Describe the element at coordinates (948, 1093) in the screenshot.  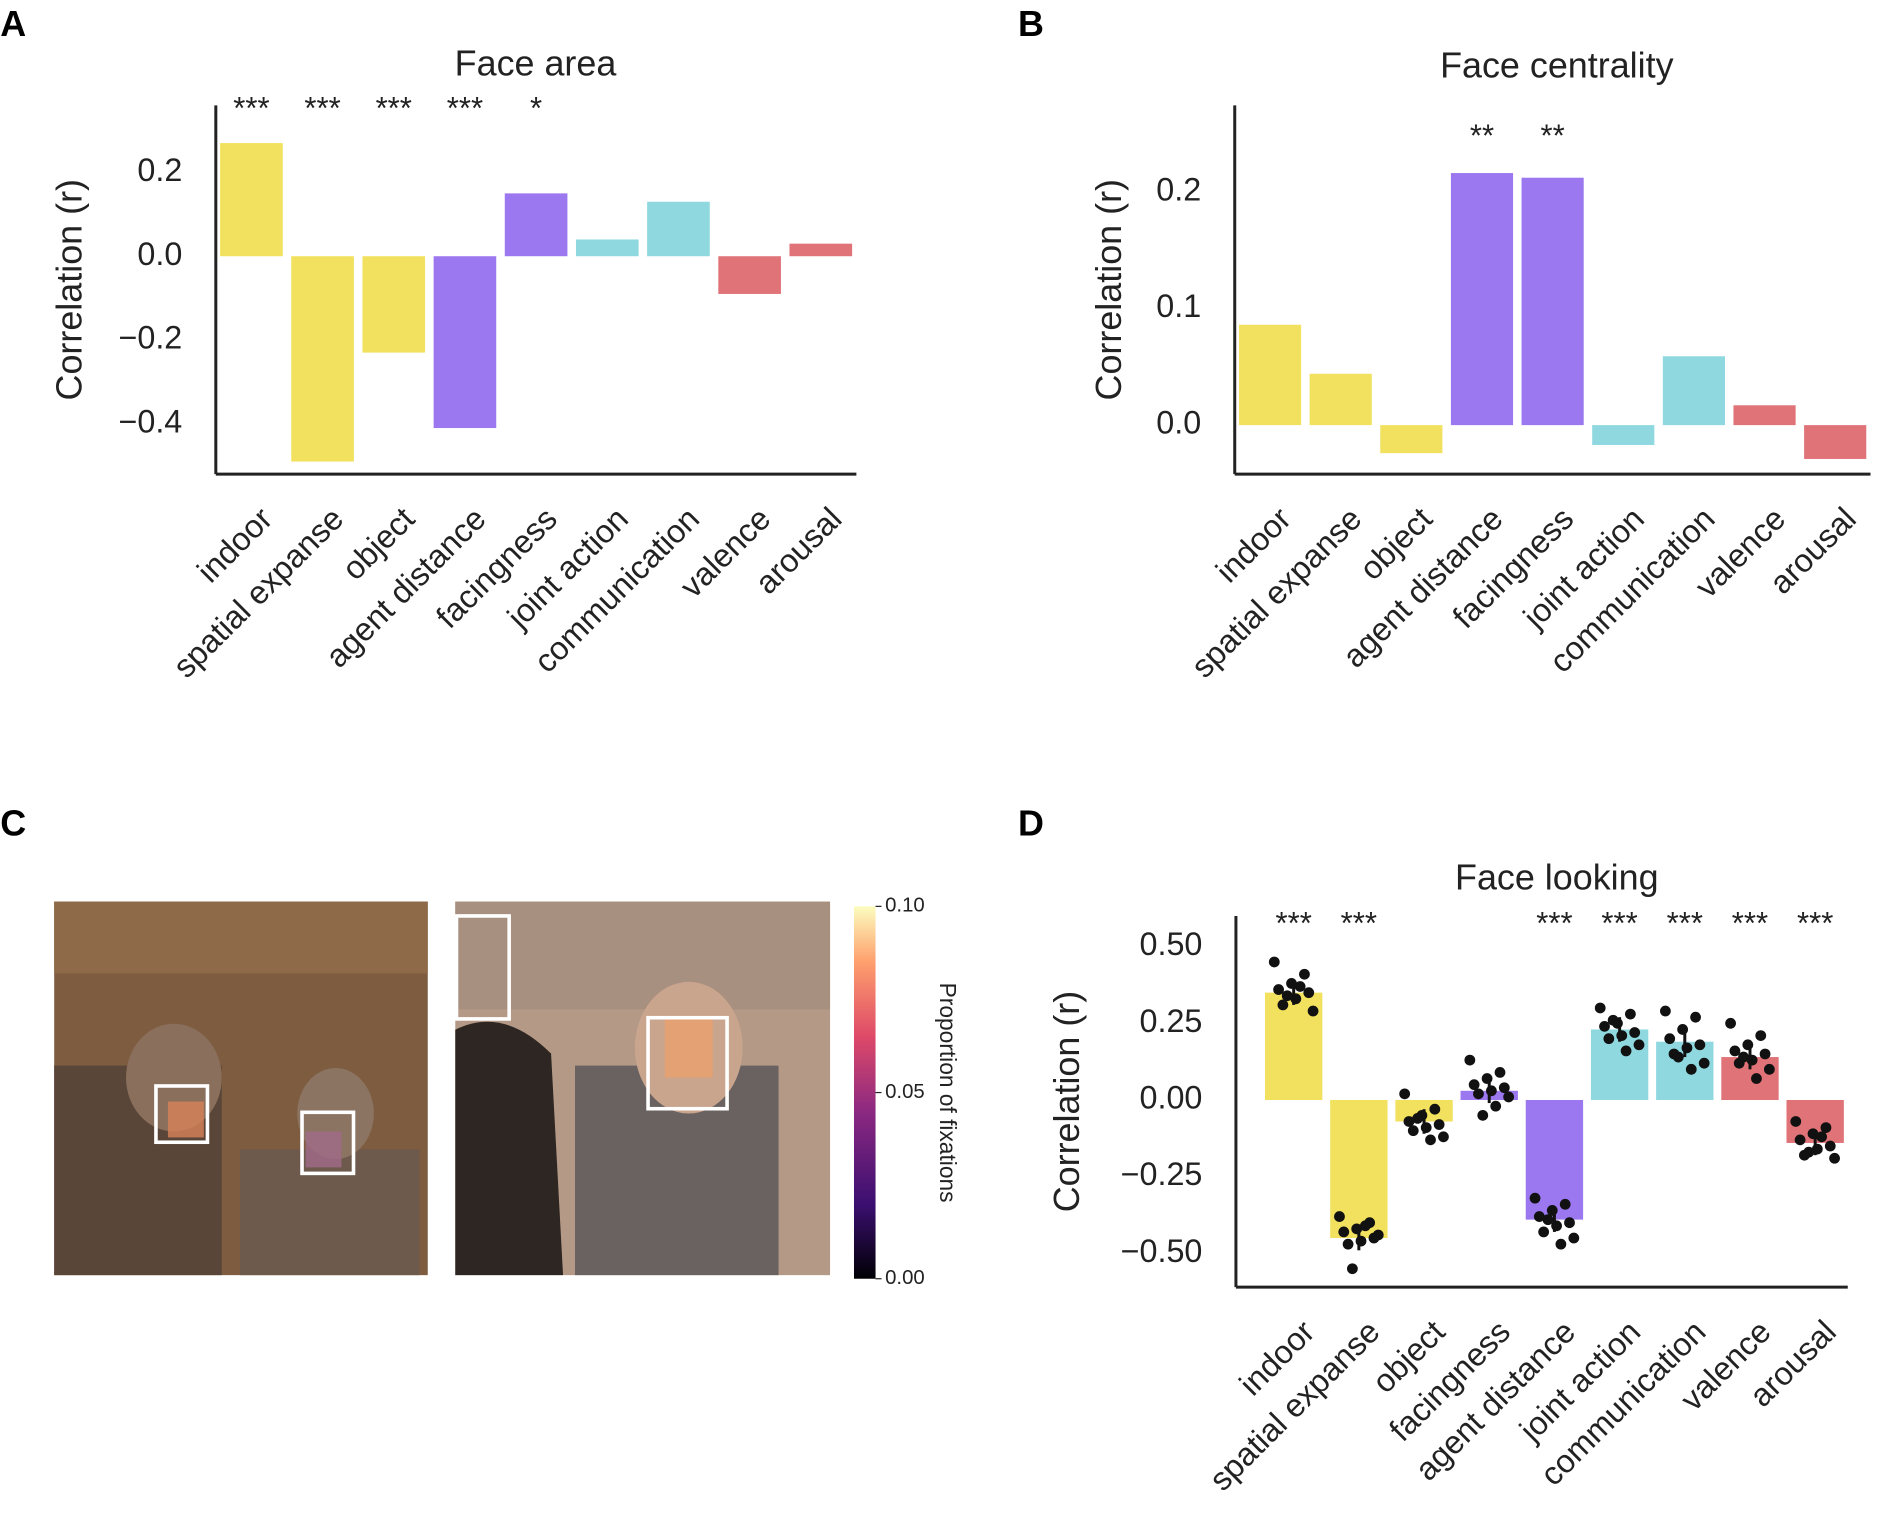
I see `colorbar-label: Proportion of fixations` at that location.